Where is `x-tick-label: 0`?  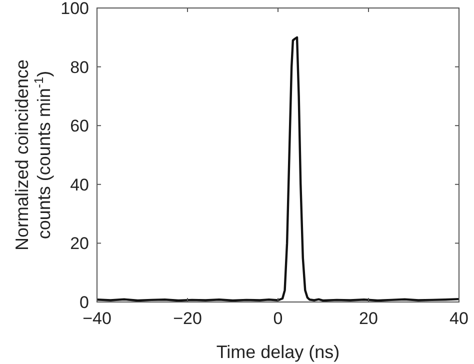
x-tick-label: 0 is located at coordinates (278, 318).